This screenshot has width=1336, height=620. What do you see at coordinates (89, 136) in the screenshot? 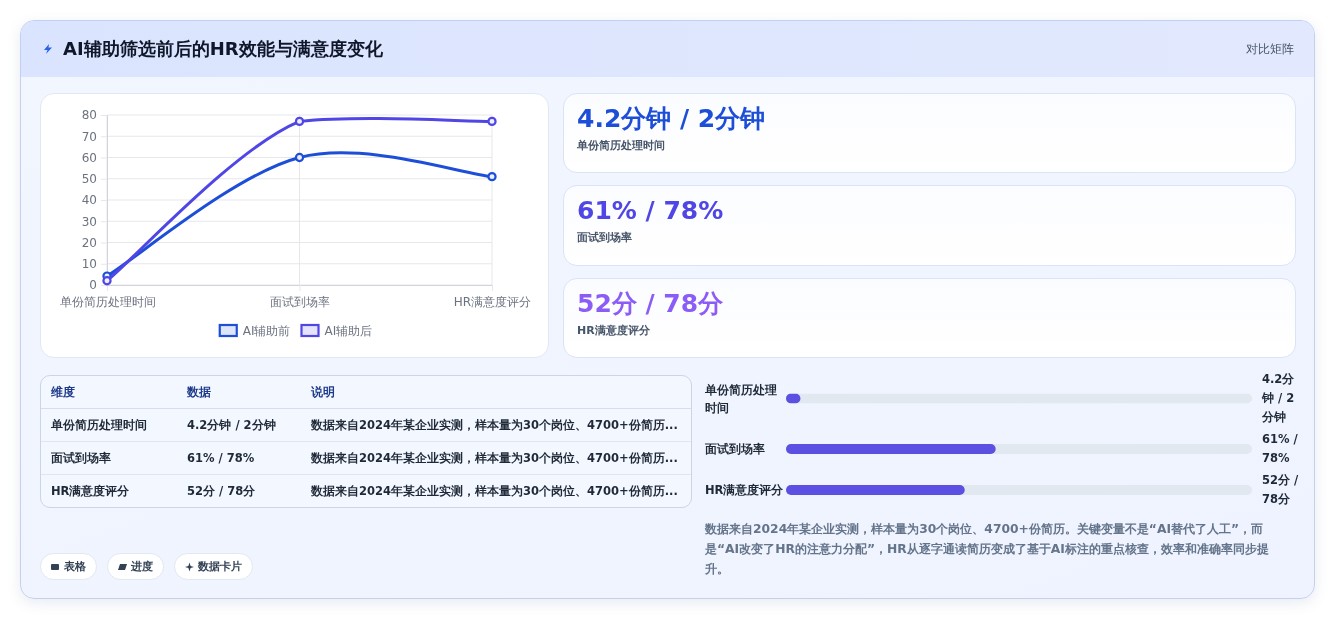
I see `y-tick-label: 70` at bounding box center [89, 136].